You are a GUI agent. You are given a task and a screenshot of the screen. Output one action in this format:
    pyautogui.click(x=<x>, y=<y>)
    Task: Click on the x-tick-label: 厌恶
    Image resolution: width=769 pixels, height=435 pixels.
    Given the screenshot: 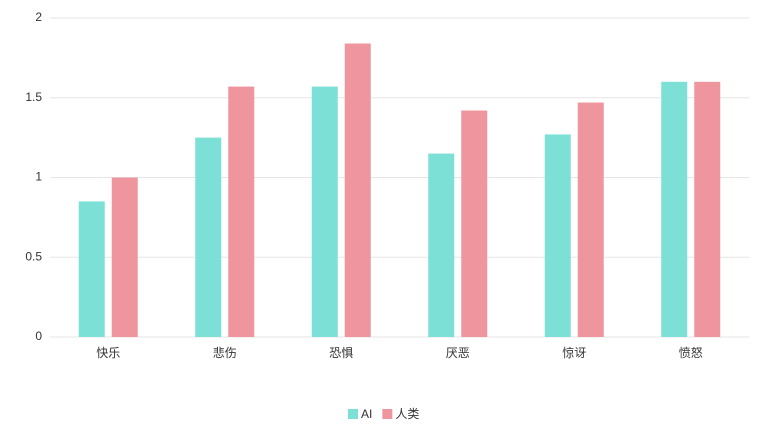 What is the action you would take?
    pyautogui.click(x=458, y=353)
    